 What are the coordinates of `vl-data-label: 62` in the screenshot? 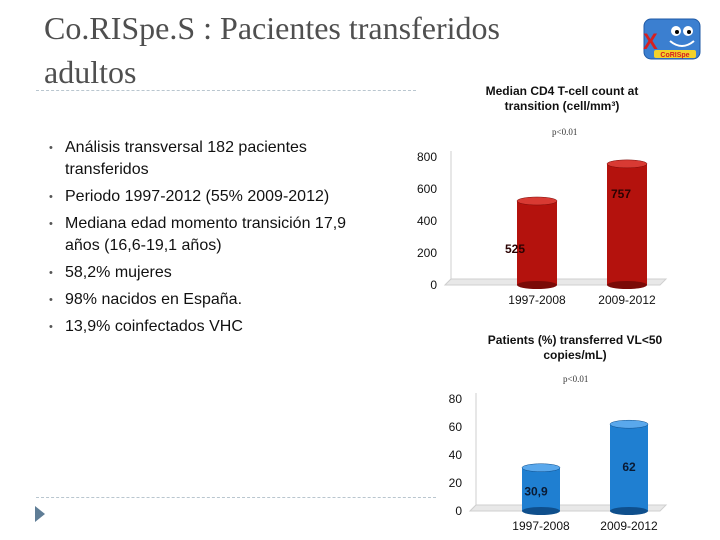 It's located at (629, 467).